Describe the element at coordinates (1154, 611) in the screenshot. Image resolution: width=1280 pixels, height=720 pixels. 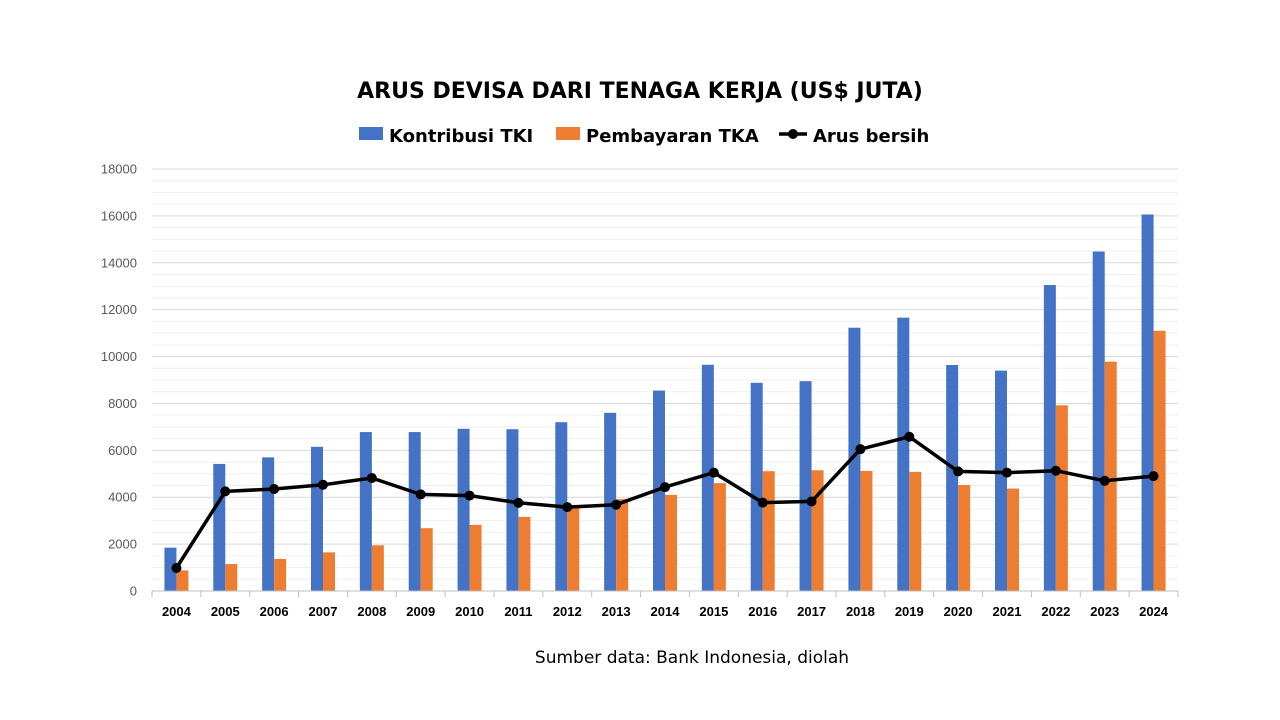
I see `x-tick-label: 2024` at that location.